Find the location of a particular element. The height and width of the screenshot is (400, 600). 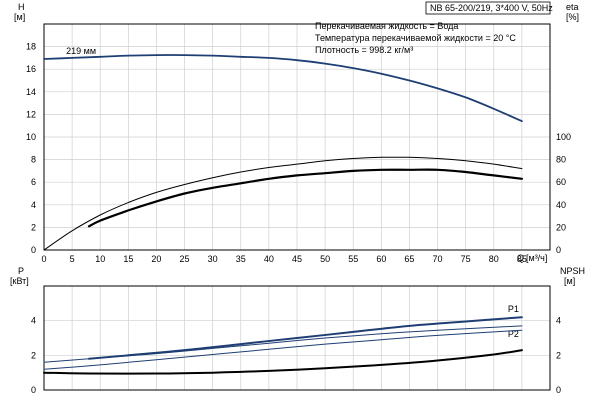

x-tick-label: 40 is located at coordinates (269, 259).